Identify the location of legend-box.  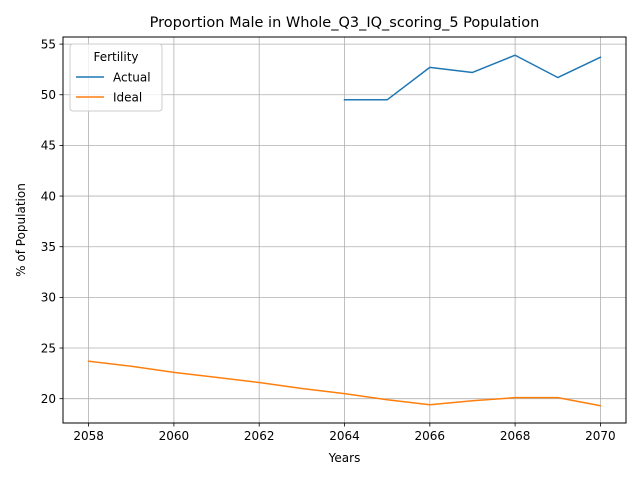
(116, 77).